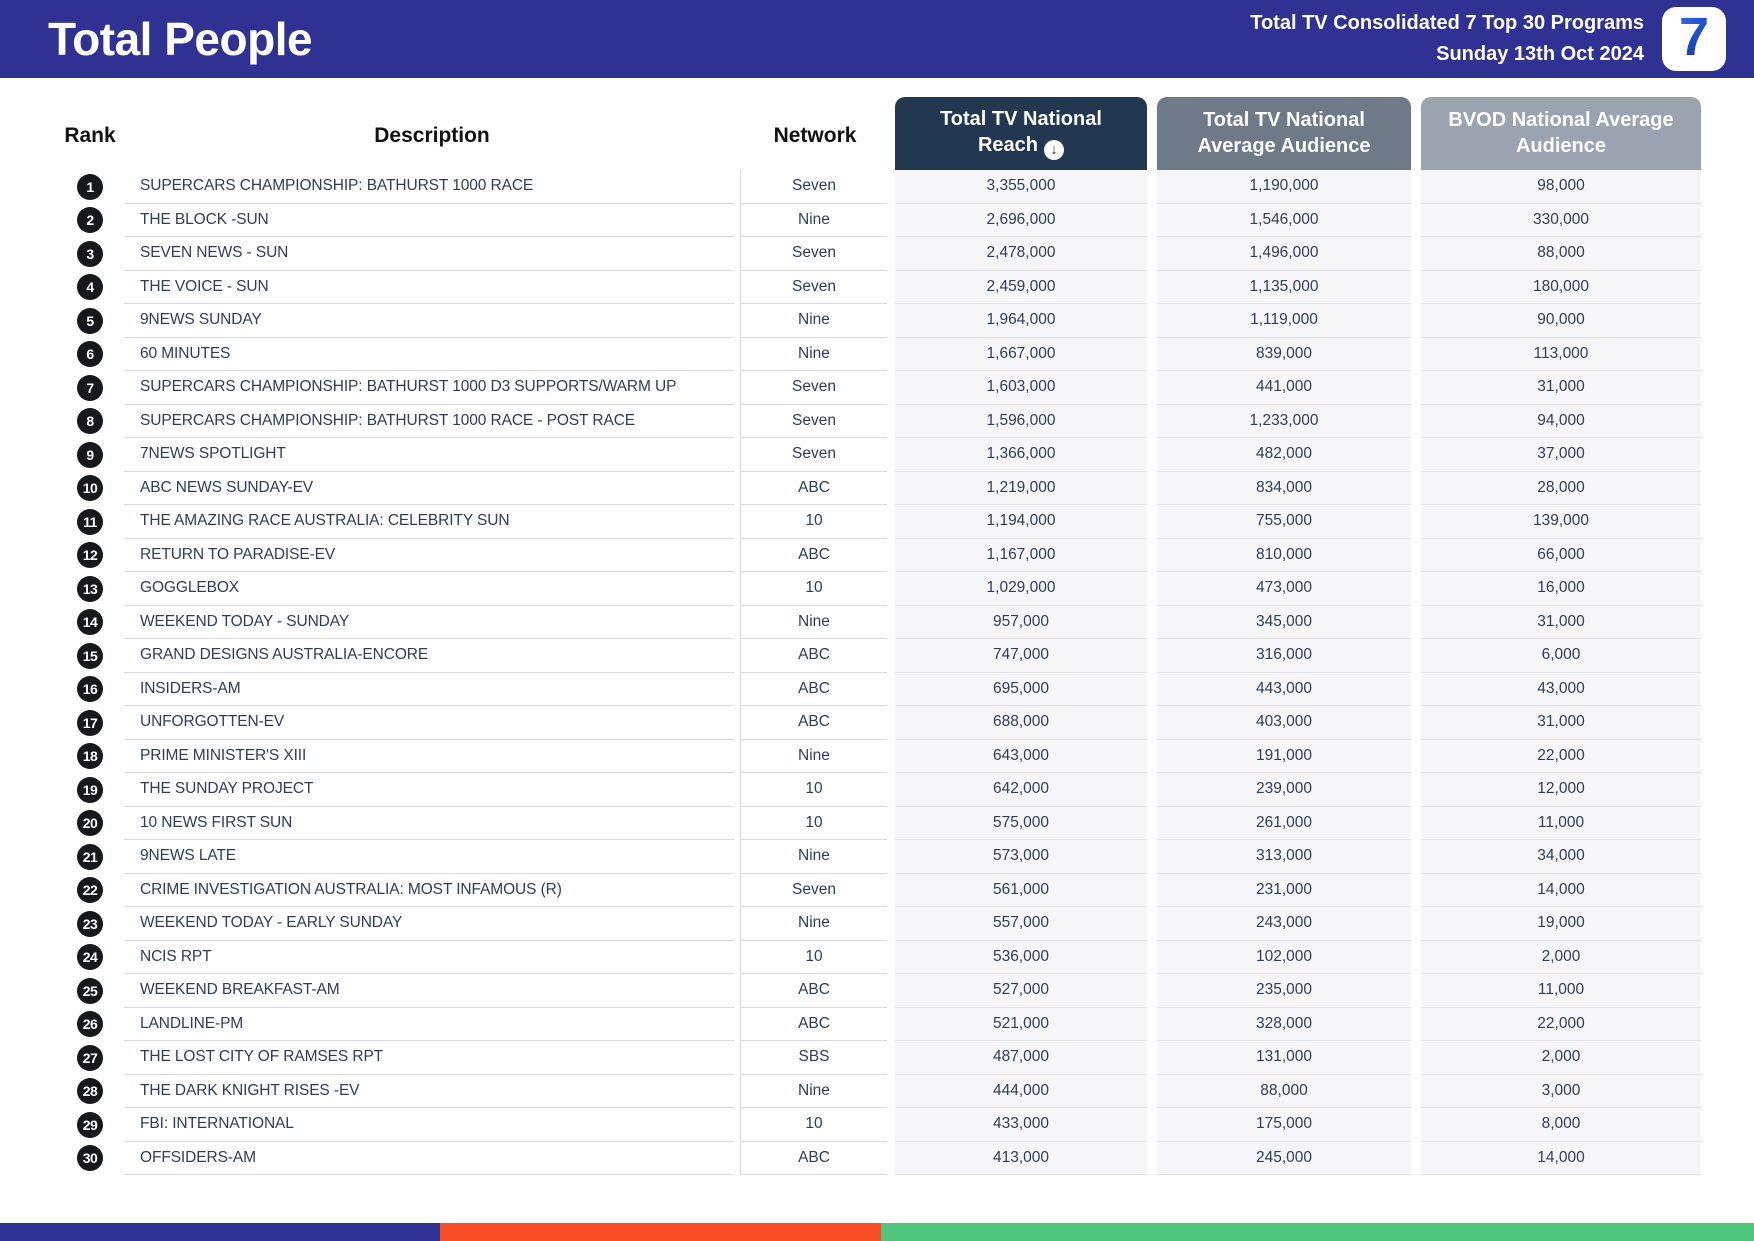  I want to click on table-row: 16 INSIDERS-AM ABC 695,000 443,000 43,000, so click(877, 689).